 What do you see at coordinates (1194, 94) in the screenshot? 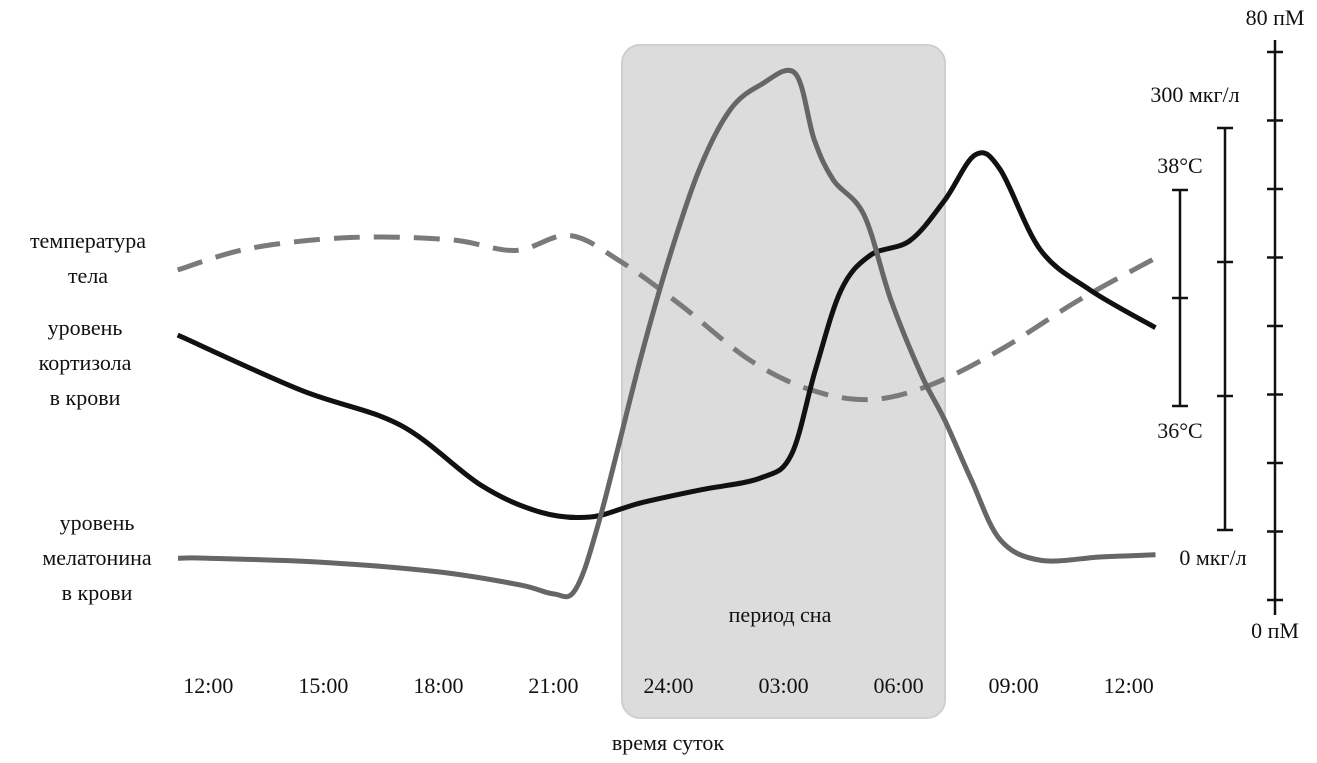
I see `y-tick-label: 300 мкг/л` at bounding box center [1194, 94].